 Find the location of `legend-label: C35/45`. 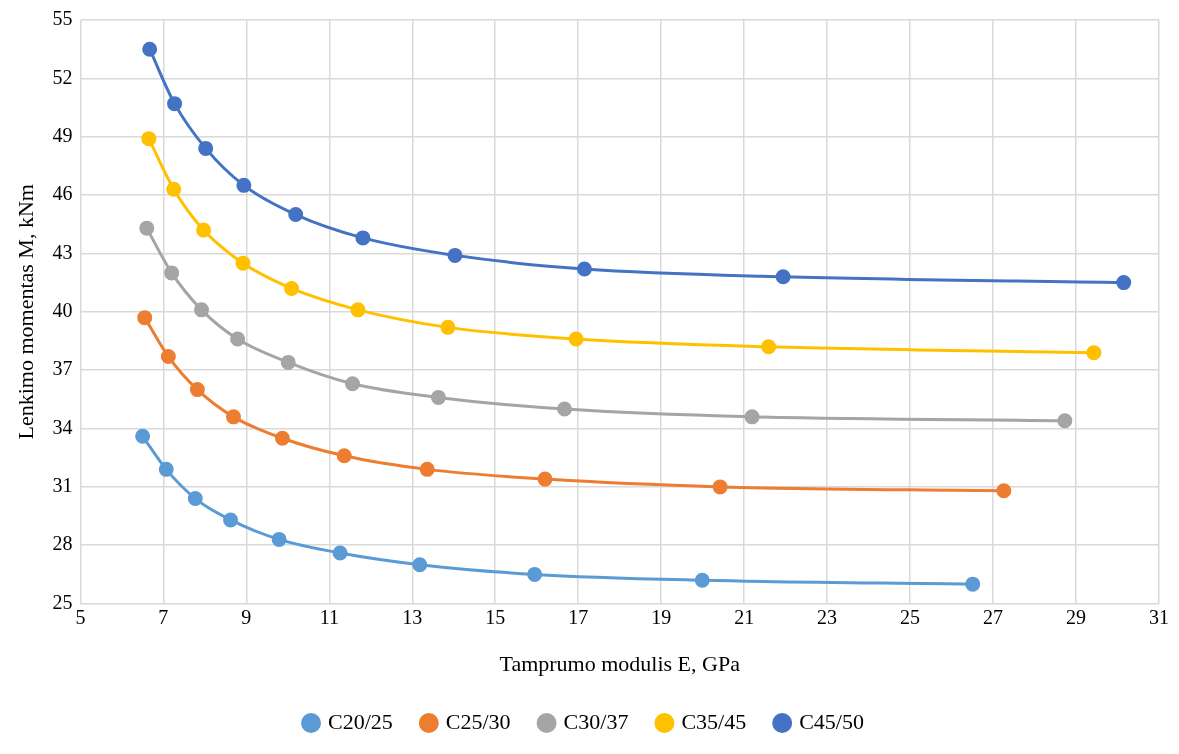

legend-label: C35/45 is located at coordinates (714, 721).